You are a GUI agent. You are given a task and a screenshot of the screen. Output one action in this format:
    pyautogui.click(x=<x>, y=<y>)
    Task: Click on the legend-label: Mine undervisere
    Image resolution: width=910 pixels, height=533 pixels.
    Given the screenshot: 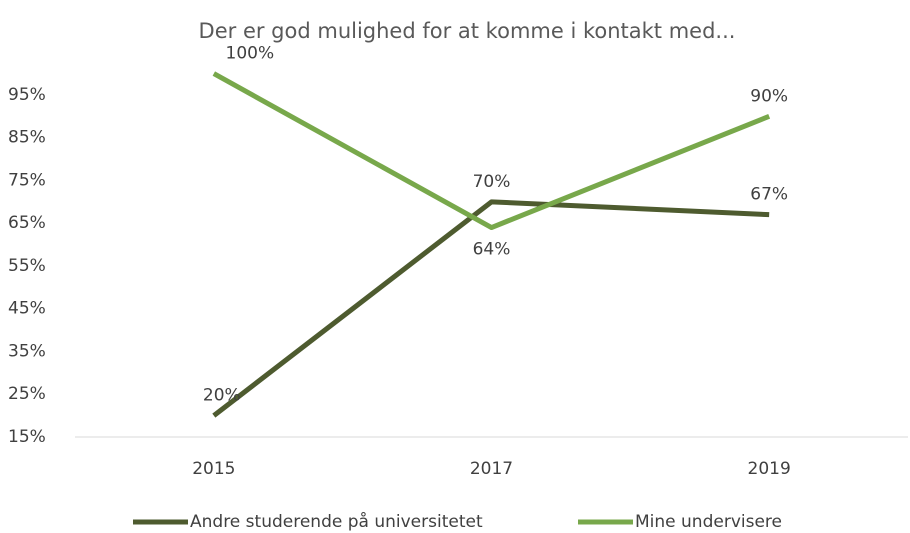 What is the action you would take?
    pyautogui.click(x=708, y=522)
    